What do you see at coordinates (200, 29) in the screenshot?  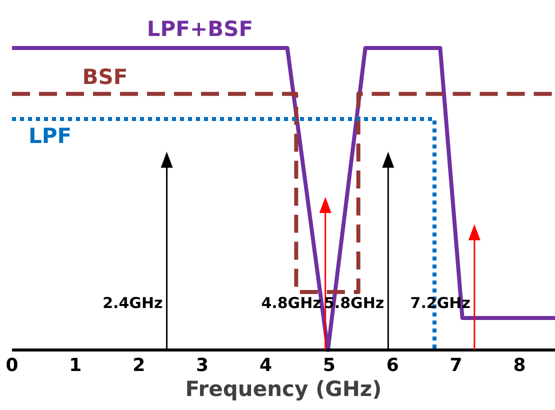 I see `series-label: LPF+BSF` at bounding box center [200, 29].